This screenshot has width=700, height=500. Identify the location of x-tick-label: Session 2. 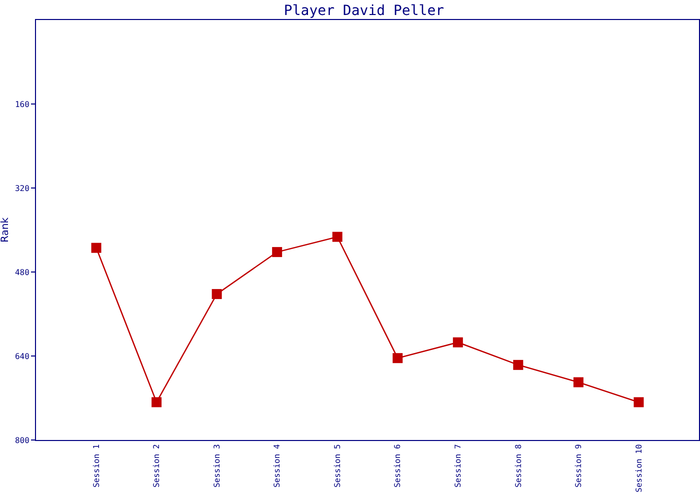
(157, 466).